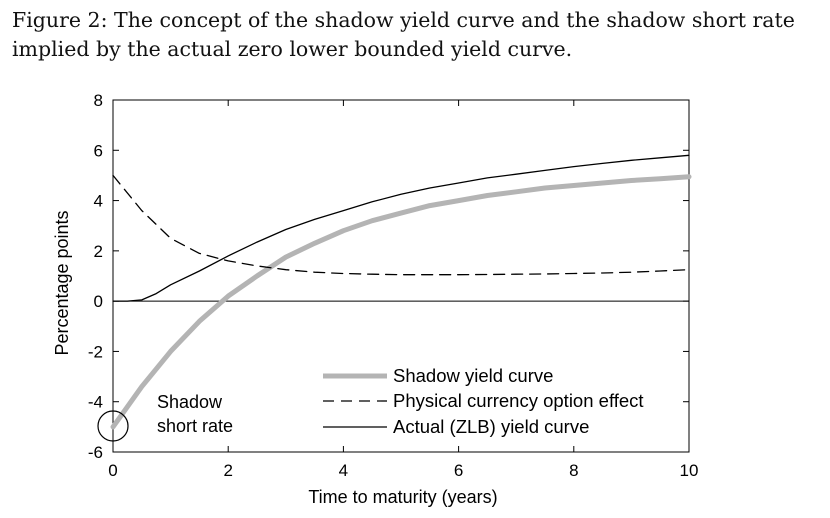 The image size is (830, 518). I want to click on shadow-short-rate-annotation: Shadow short rate, so click(165, 417).